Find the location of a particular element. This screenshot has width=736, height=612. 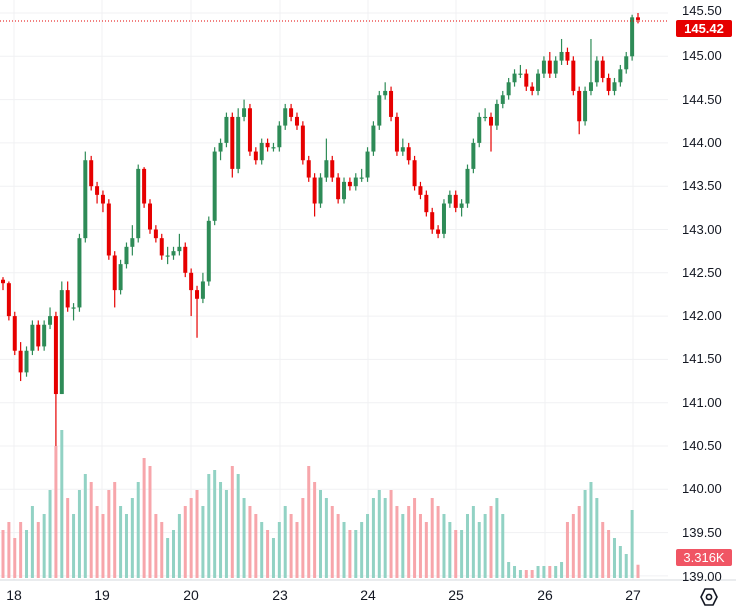

date-tick-label: 27 is located at coordinates (633, 595).